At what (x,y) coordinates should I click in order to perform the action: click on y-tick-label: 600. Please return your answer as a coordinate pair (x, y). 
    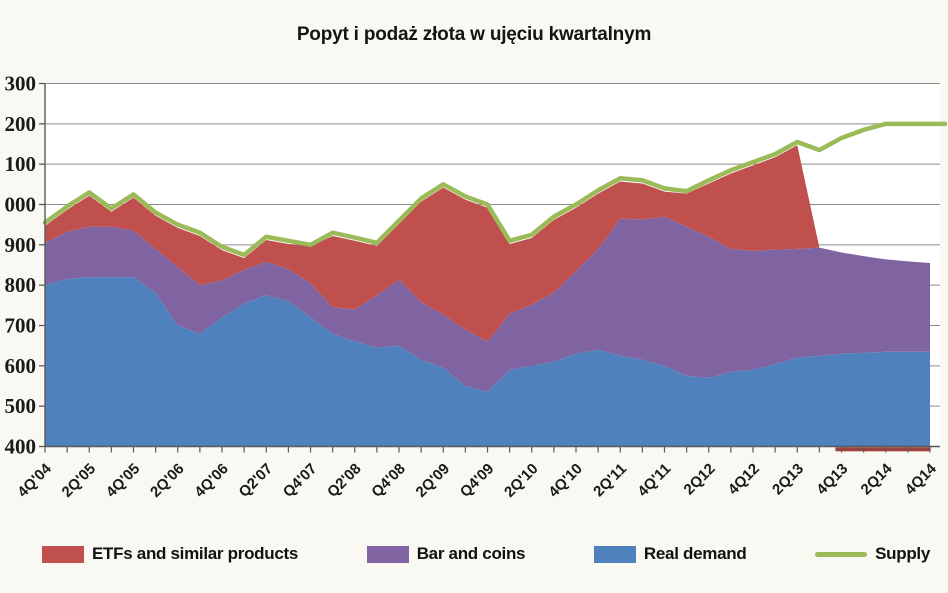
    Looking at the image, I should click on (21, 366).